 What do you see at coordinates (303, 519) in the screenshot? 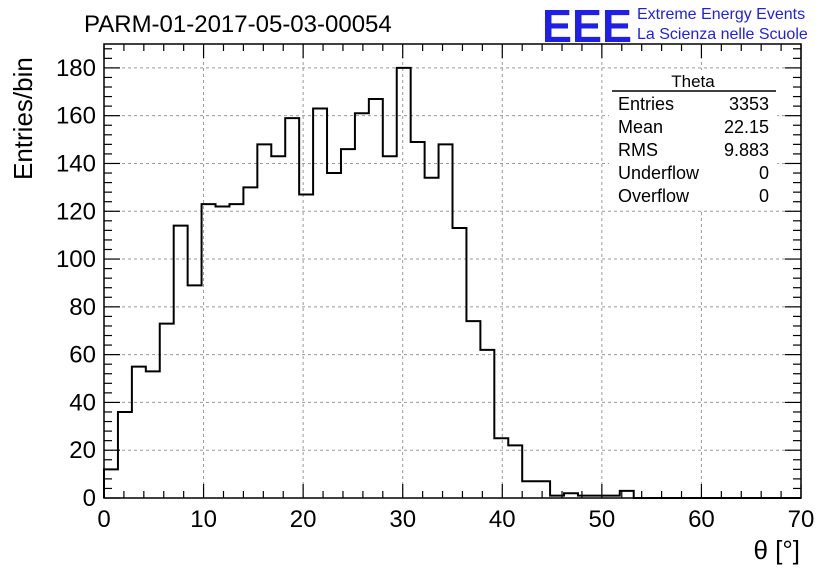
I see `x-tick-label: 20` at bounding box center [303, 519].